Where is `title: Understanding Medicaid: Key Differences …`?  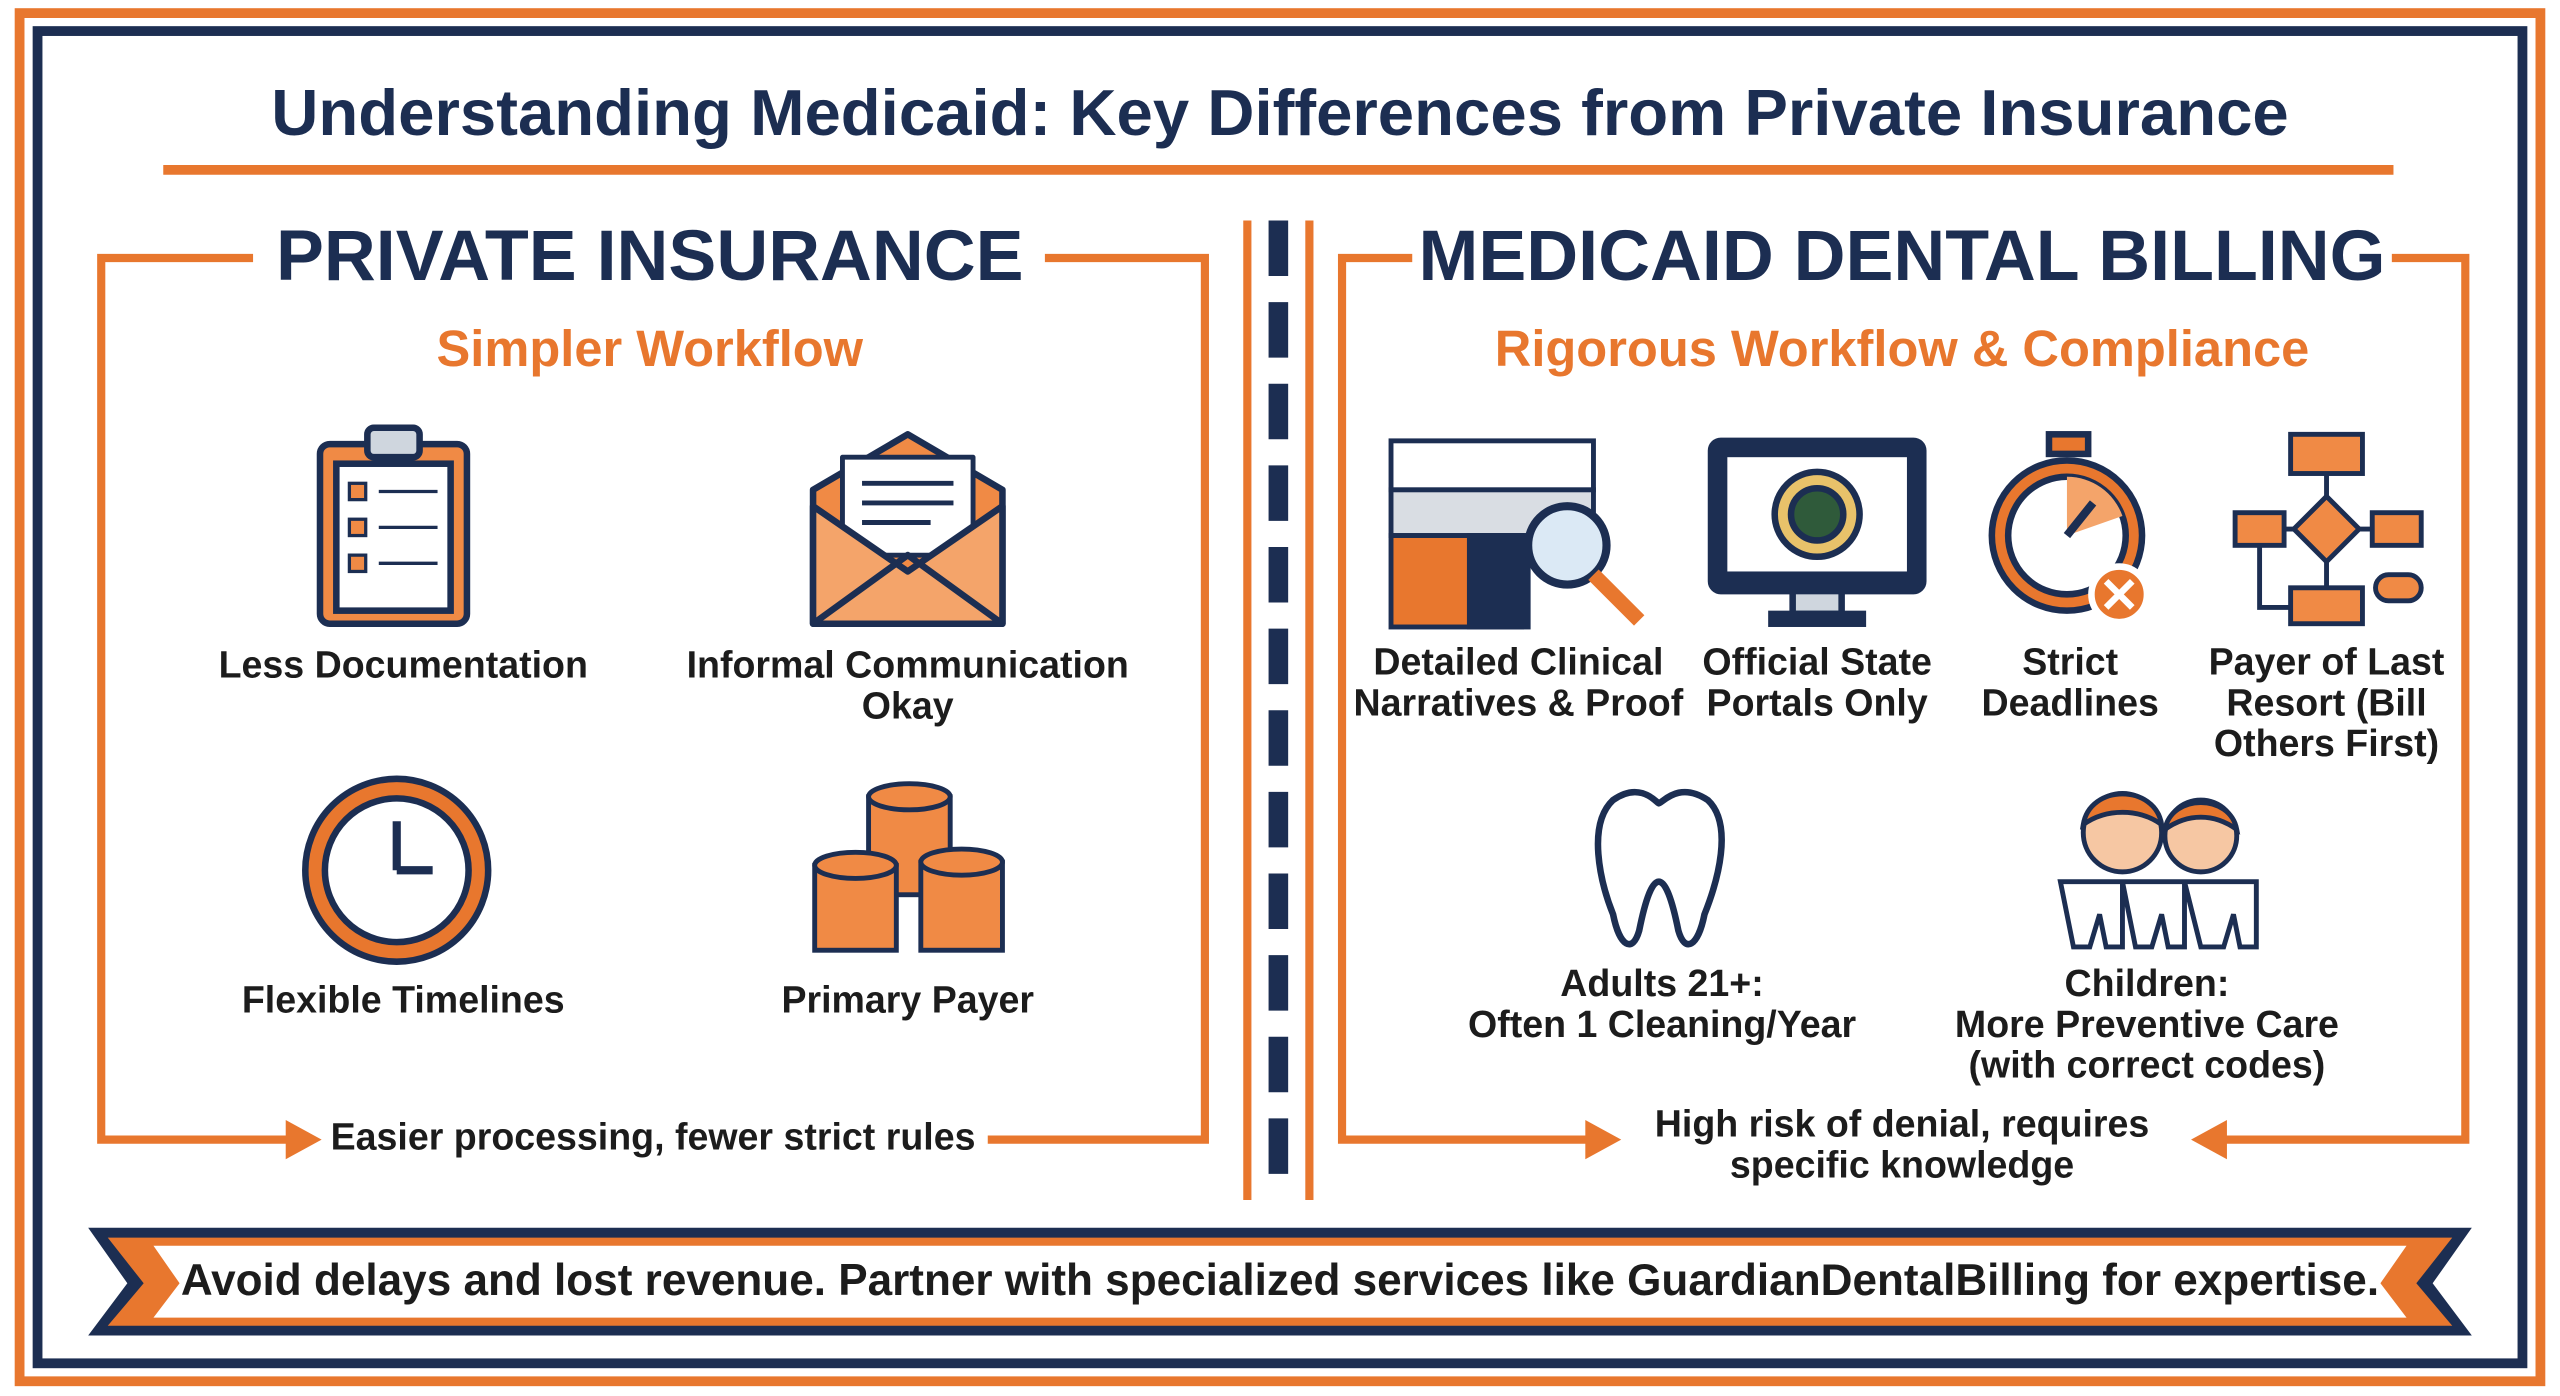 title: Understanding Medicaid: Key Differences … is located at coordinates (1280, 112).